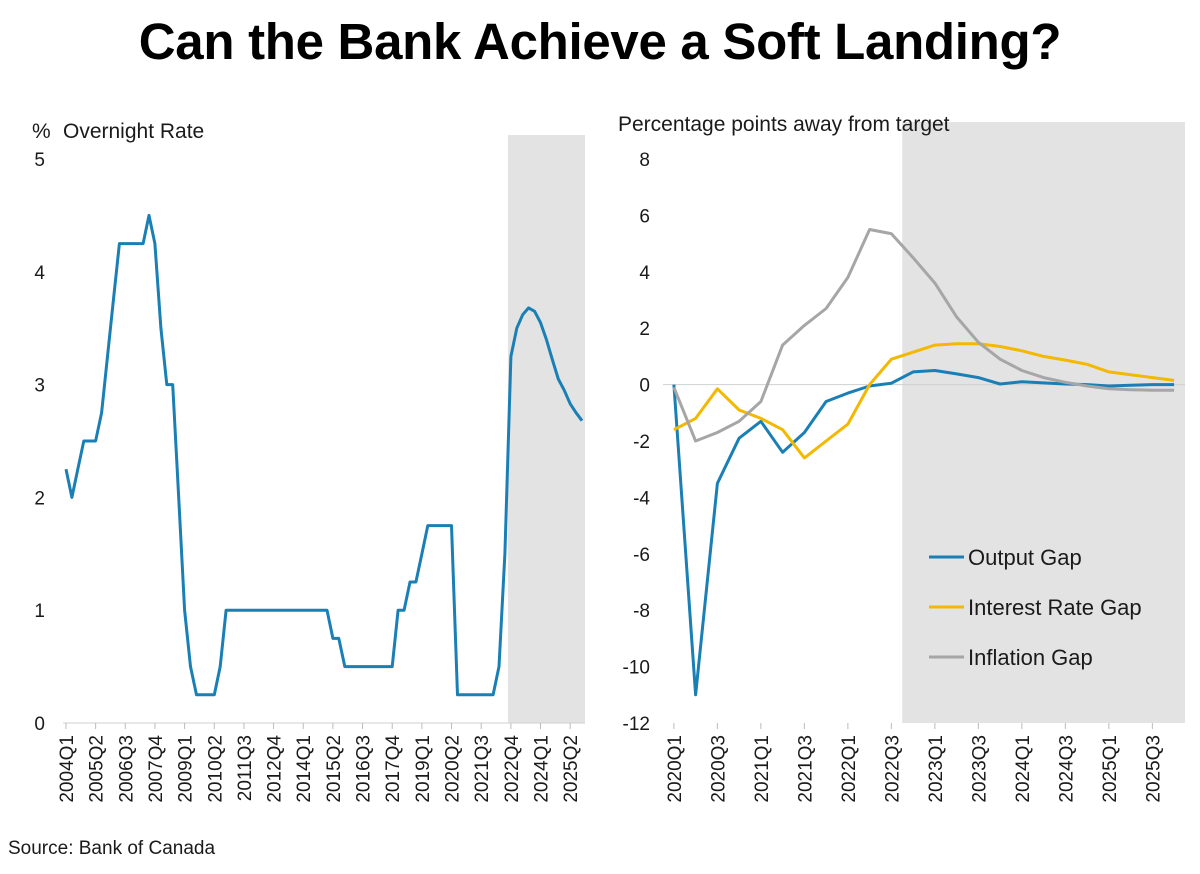 This screenshot has height=874, width=1200. I want to click on y-tick-label: 3, so click(39, 386).